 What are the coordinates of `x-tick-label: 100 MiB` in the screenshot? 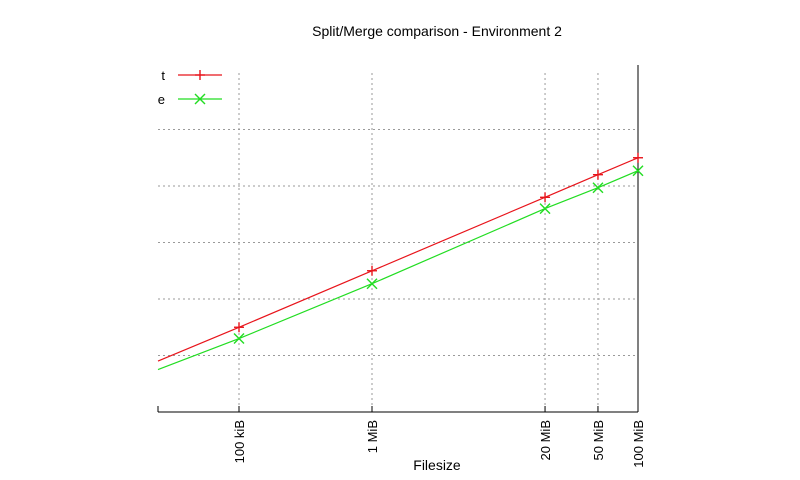 It's located at (638, 444).